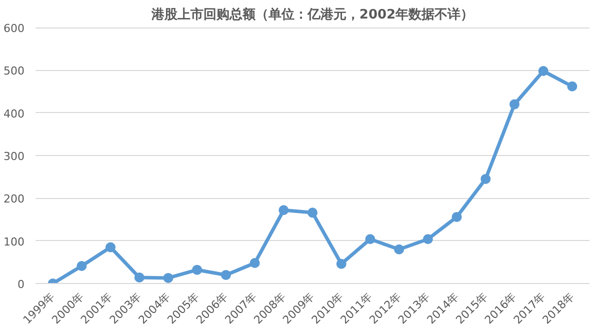 The width and height of the screenshot is (609, 334). Describe the element at coordinates (21, 284) in the screenshot. I see `y-tick-label: 0` at that location.